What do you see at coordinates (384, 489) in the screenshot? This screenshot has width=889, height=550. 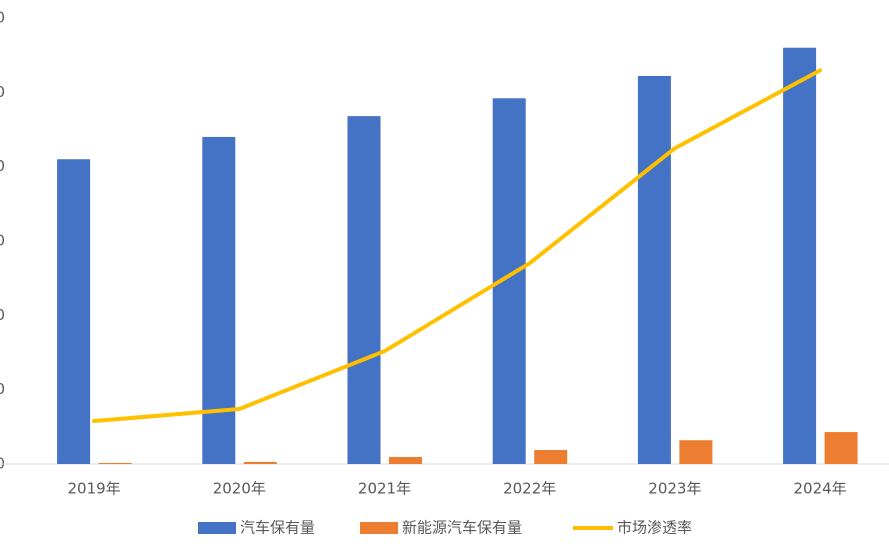 I see `x-tick-label: 2021年` at bounding box center [384, 489].